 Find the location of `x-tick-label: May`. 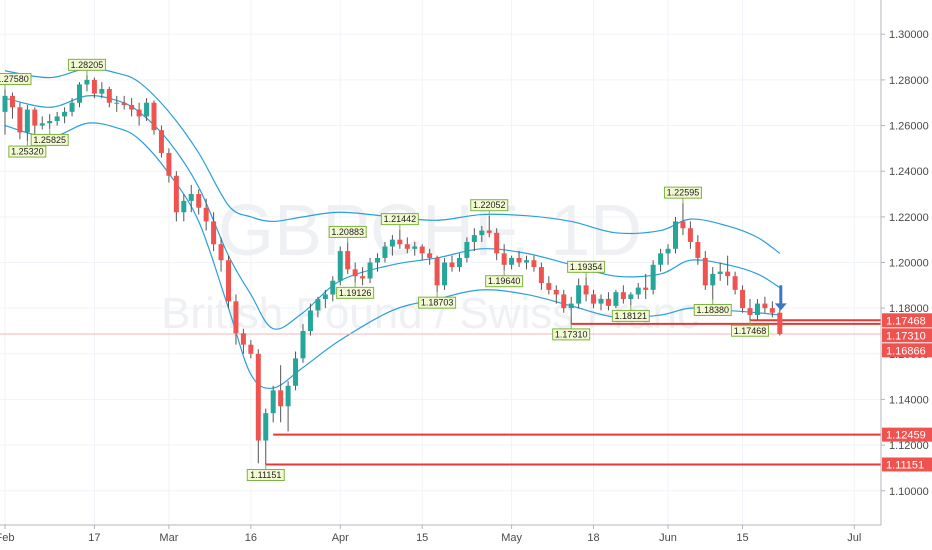

x-tick-label: May is located at coordinates (511, 538).